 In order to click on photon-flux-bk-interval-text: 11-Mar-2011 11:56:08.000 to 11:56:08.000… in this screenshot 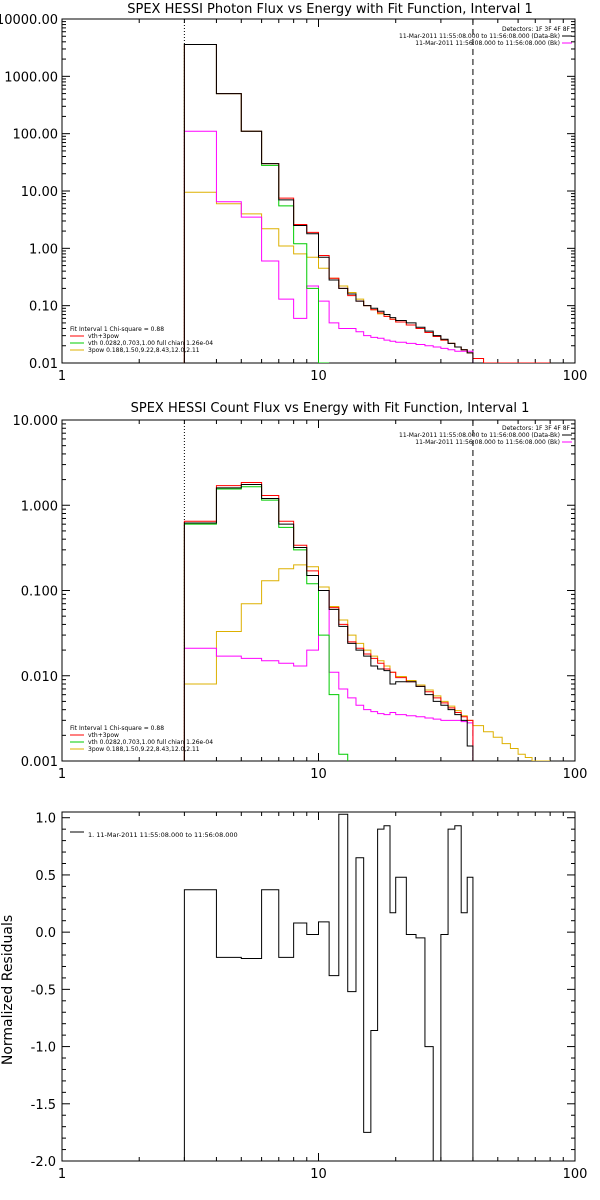, I will do `click(487, 43)`.